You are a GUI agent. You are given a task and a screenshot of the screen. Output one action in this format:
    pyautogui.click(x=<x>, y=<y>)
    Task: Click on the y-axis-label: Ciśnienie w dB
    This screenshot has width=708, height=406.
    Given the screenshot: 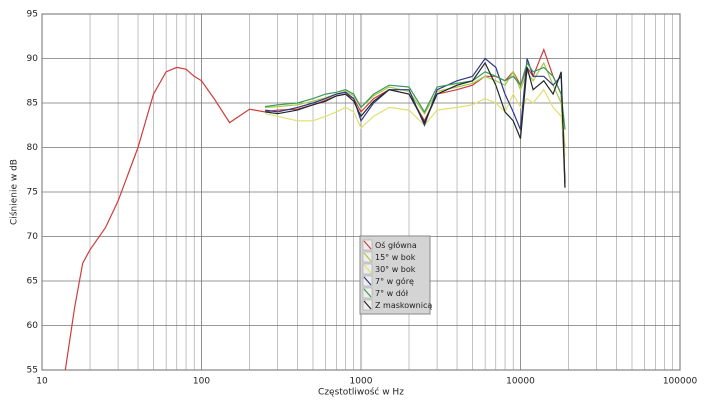 What is the action you would take?
    pyautogui.click(x=14, y=192)
    